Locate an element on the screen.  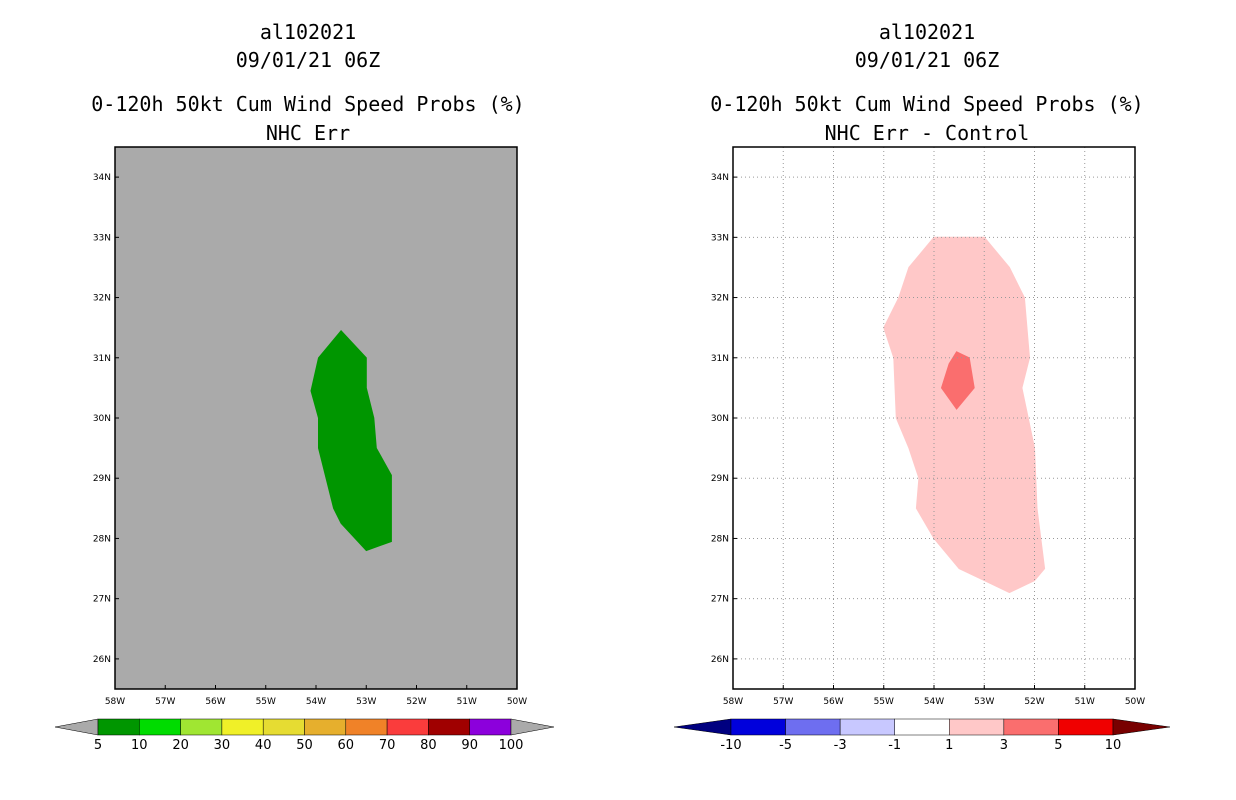
right-colorbar-label: -5 is located at coordinates (785, 745).